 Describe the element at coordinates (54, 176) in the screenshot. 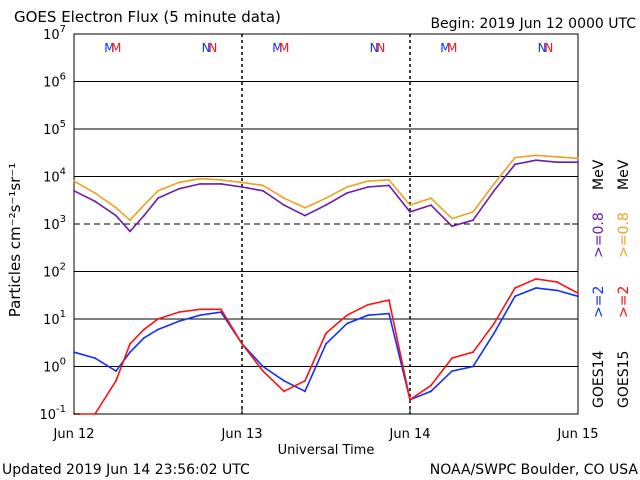

I see `y-tick-label: 10⁴` at that location.